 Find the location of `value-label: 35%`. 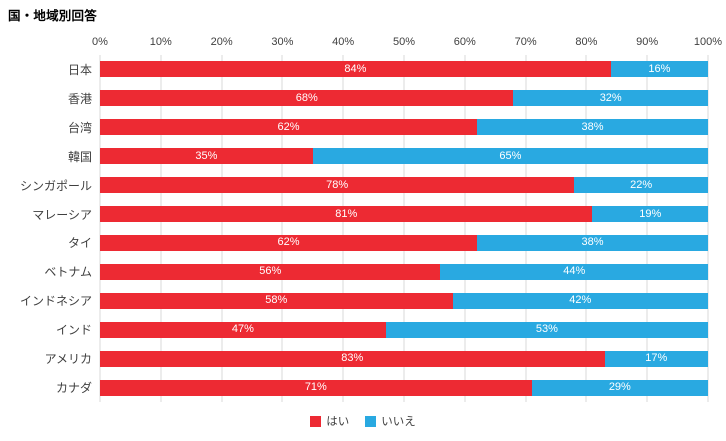

value-label: 35% is located at coordinates (206, 155).